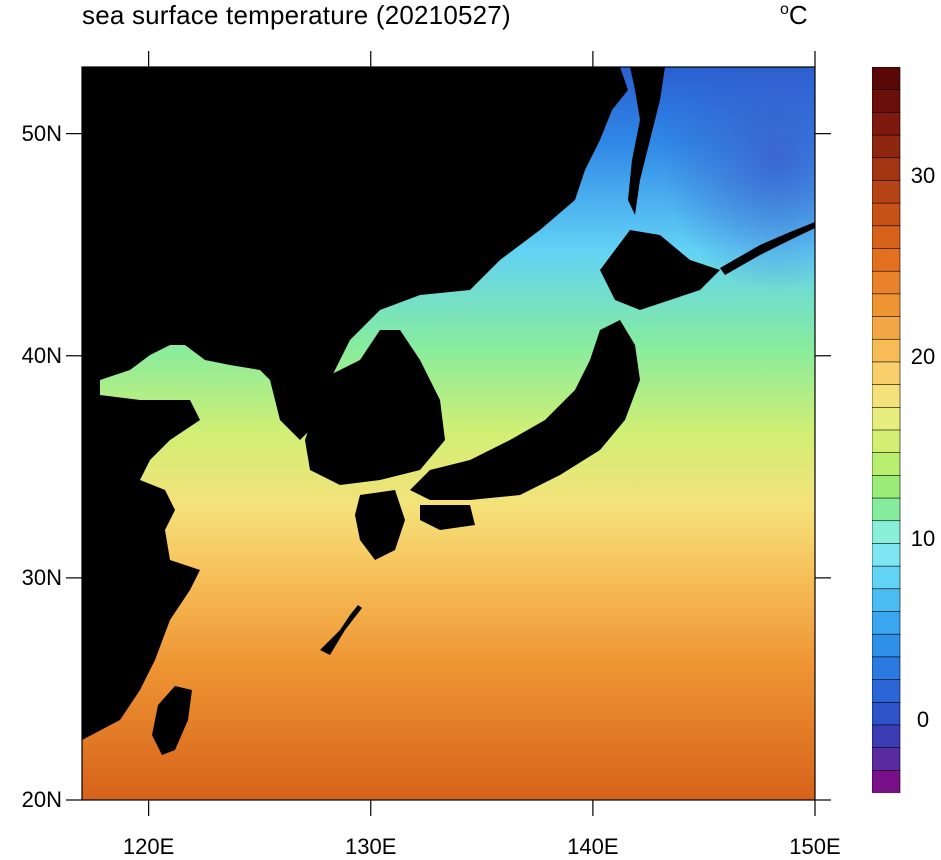 The image size is (941, 860). What do you see at coordinates (41, 355) in the screenshot?
I see `lat-tick-label: 40N` at bounding box center [41, 355].